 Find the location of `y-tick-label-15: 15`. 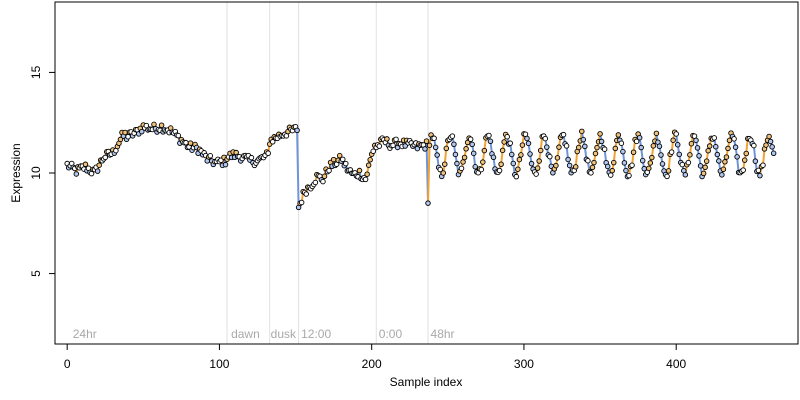

y-tick-label-15: 15 is located at coordinates (36, 72).